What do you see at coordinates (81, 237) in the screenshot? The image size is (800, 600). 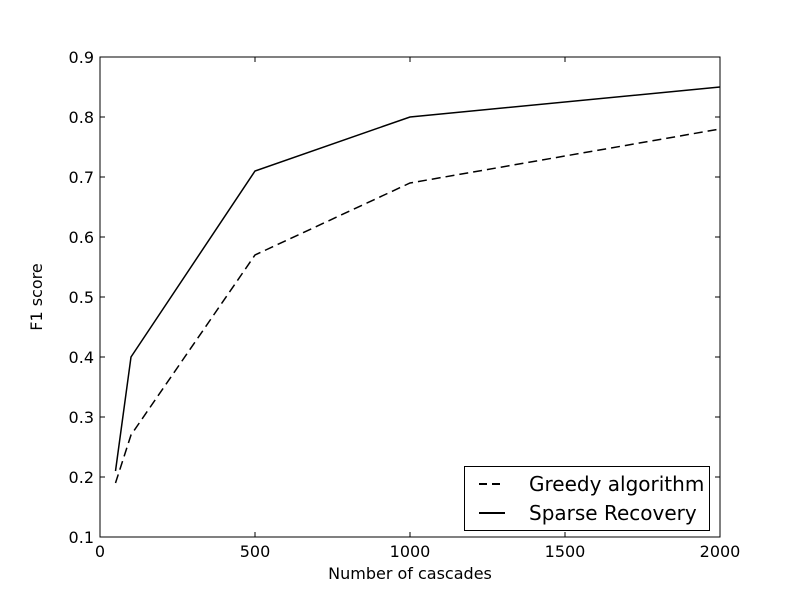 I see `y-tick-label: 0.6` at bounding box center [81, 237].